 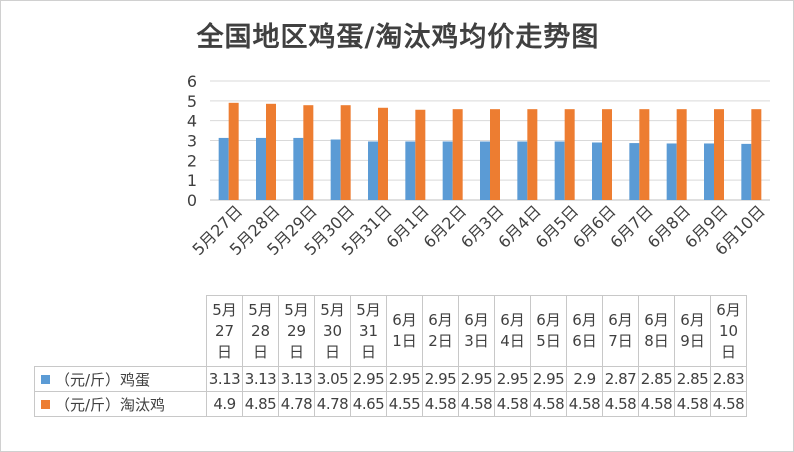 I want to click on table-date-header: 6月 6日, so click(x=584, y=331).